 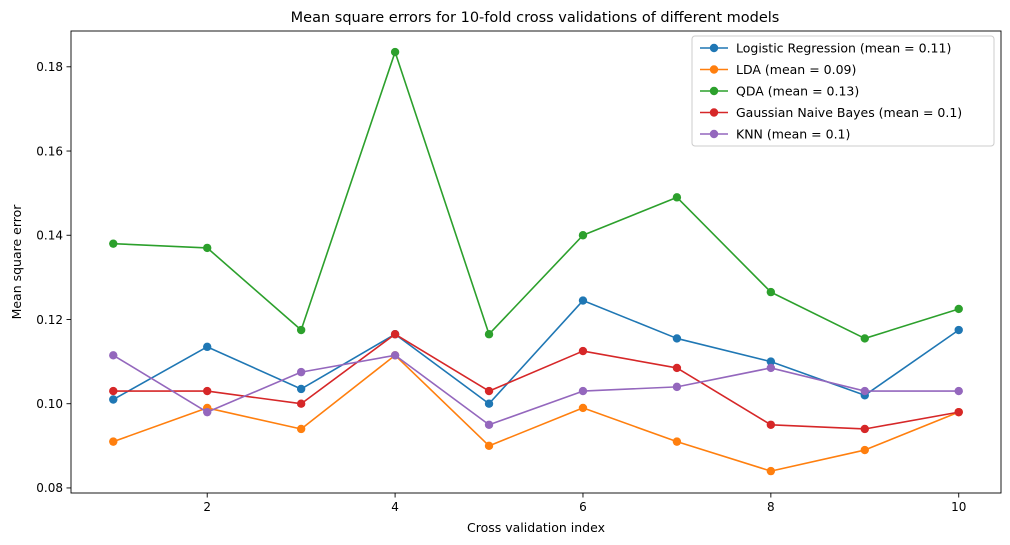 What do you see at coordinates (793, 134) in the screenshot?
I see `legend-label: KNN (mean = 0.1)` at bounding box center [793, 134].